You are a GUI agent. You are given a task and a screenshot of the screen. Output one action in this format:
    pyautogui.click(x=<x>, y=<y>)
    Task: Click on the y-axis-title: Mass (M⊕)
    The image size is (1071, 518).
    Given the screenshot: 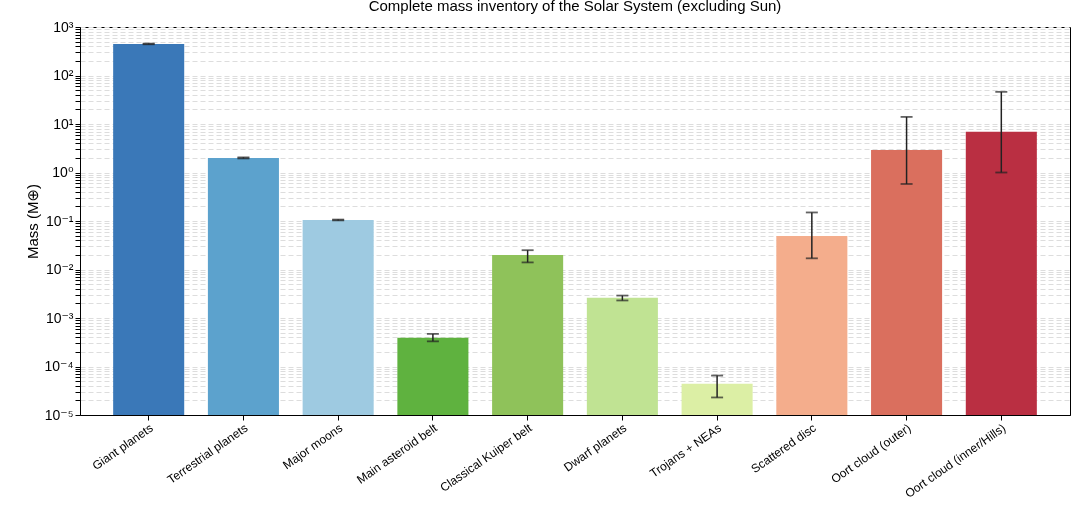 What is the action you would take?
    pyautogui.click(x=32, y=221)
    